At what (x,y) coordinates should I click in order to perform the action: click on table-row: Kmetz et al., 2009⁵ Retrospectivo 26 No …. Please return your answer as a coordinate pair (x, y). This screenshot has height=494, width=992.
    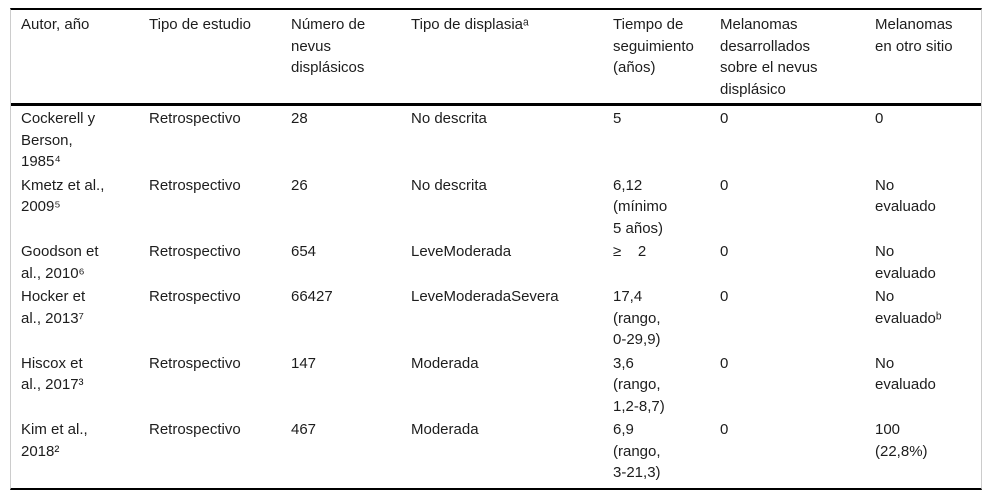
    Looking at the image, I should click on (496, 206).